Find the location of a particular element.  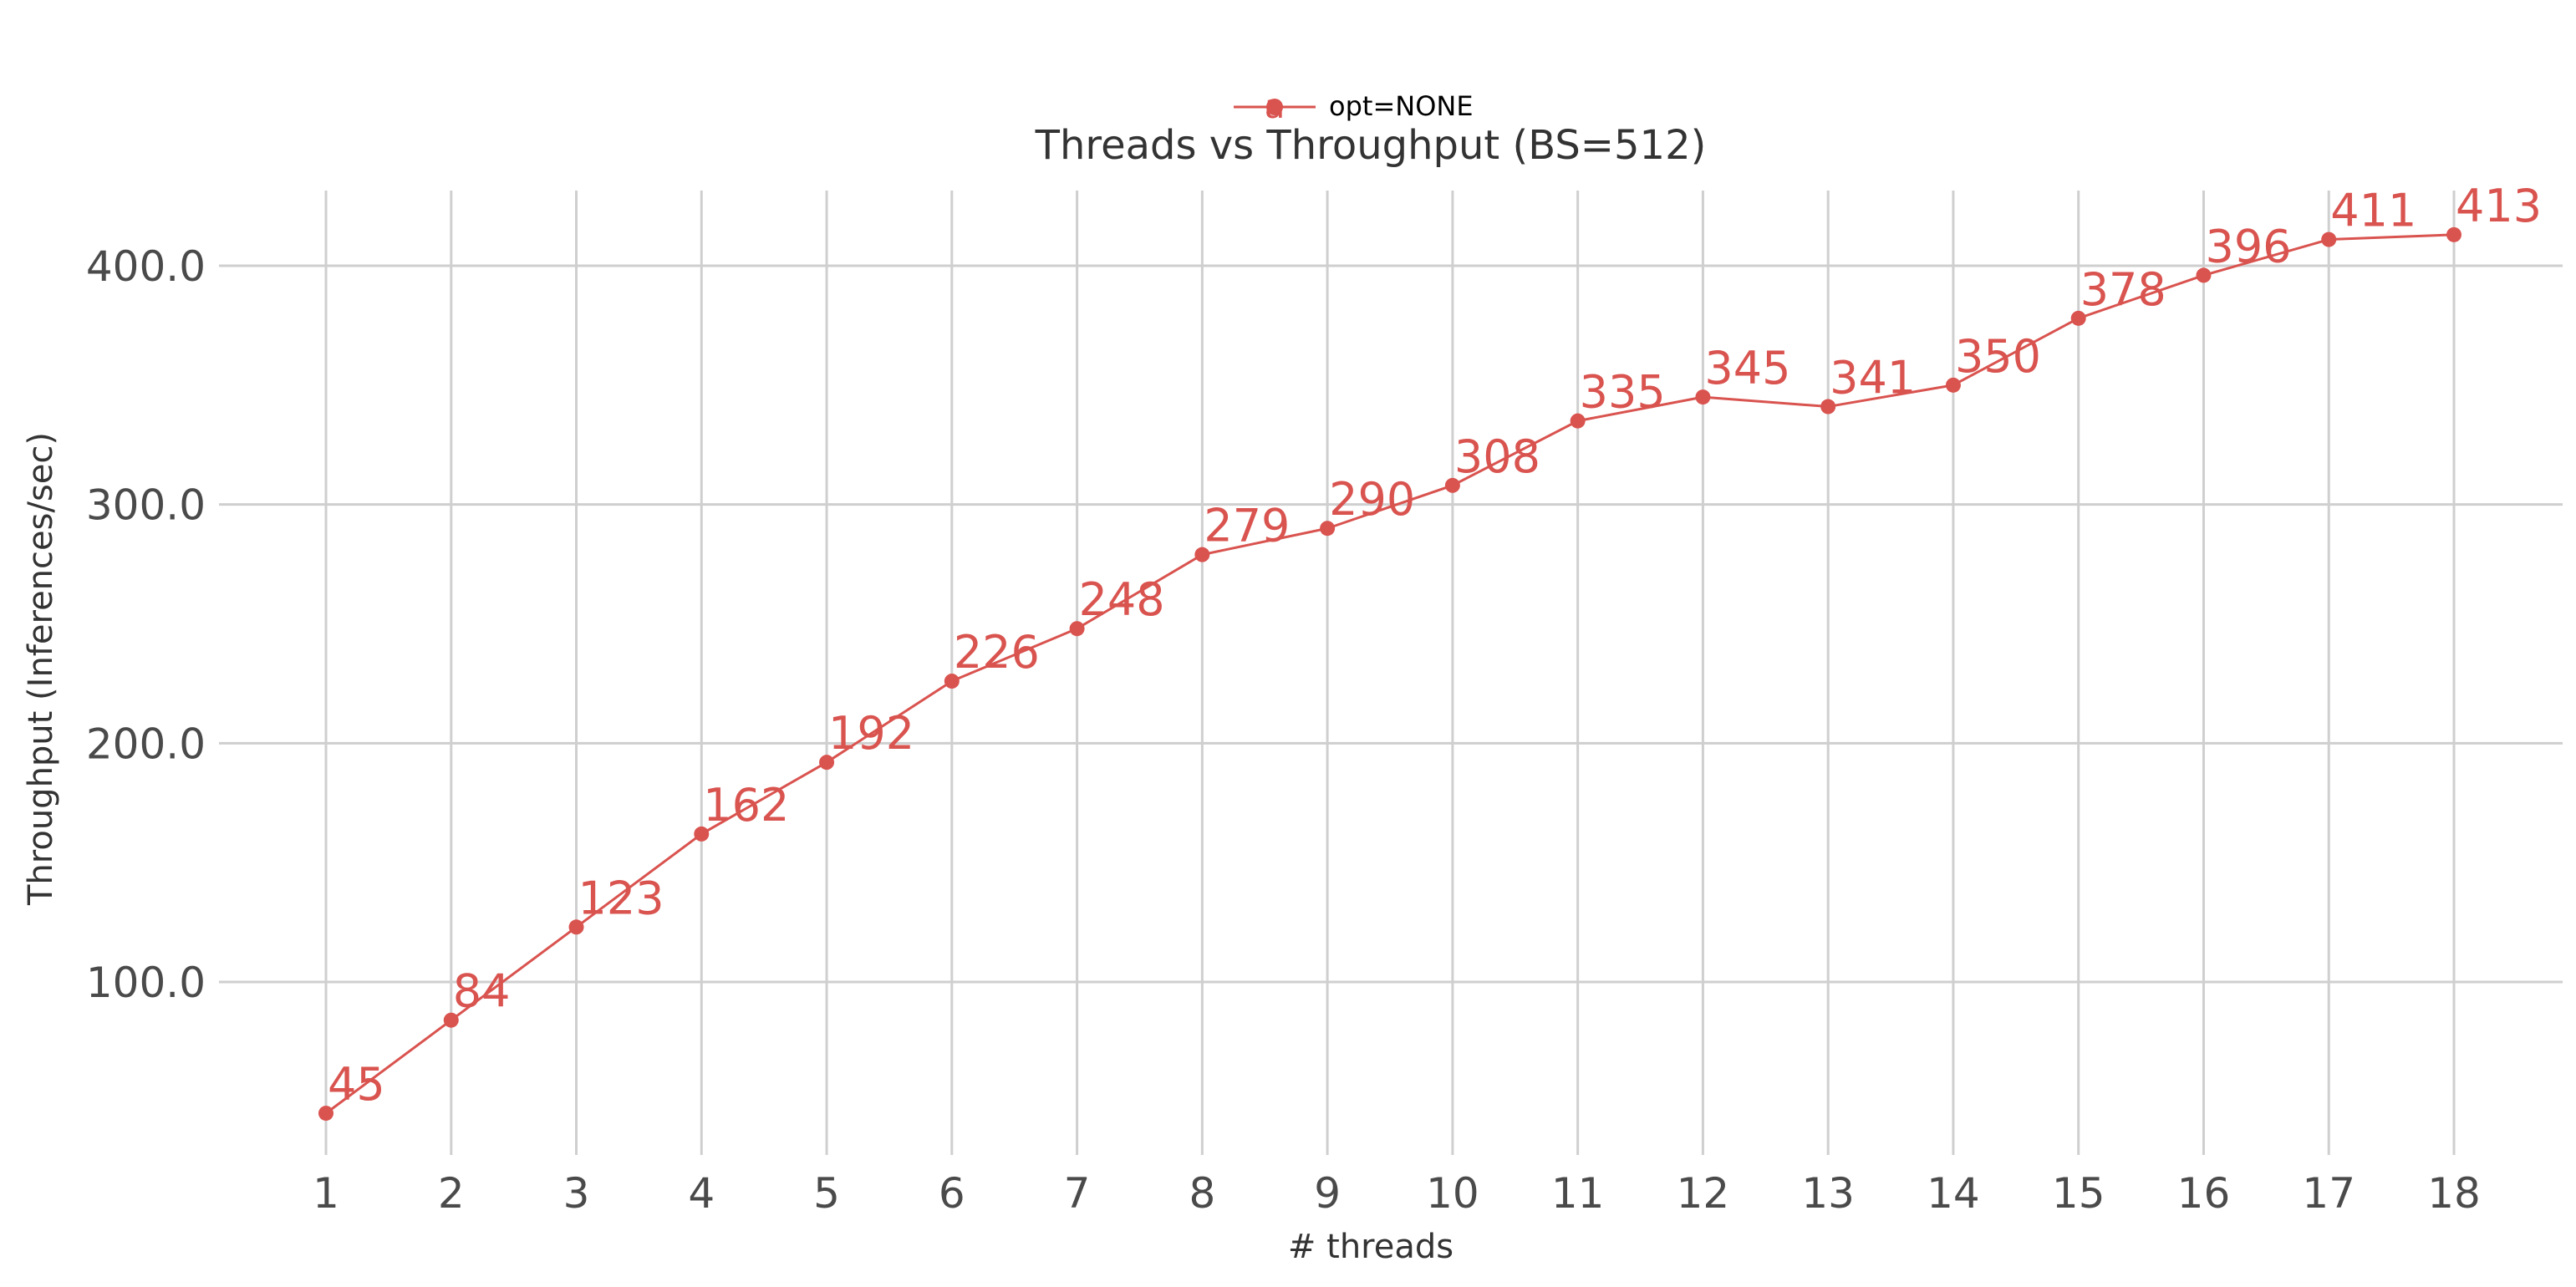

x-tick-label: 18 is located at coordinates (2454, 1193).